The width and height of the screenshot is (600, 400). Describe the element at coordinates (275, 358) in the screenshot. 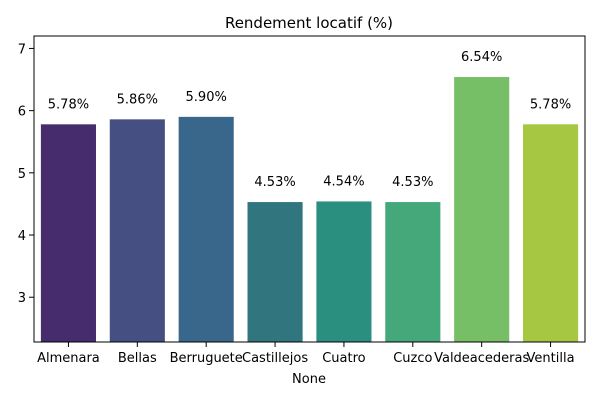

I see `x-tick-label: Castillejos` at that location.